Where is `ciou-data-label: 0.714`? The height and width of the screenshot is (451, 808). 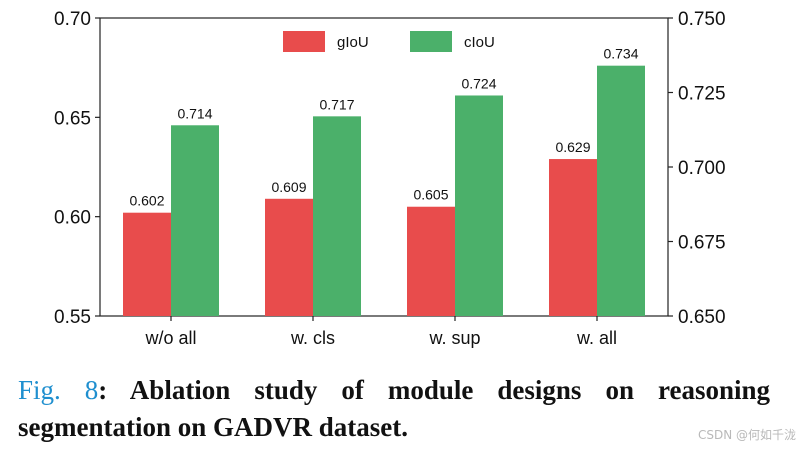
ciou-data-label: 0.714 is located at coordinates (194, 113).